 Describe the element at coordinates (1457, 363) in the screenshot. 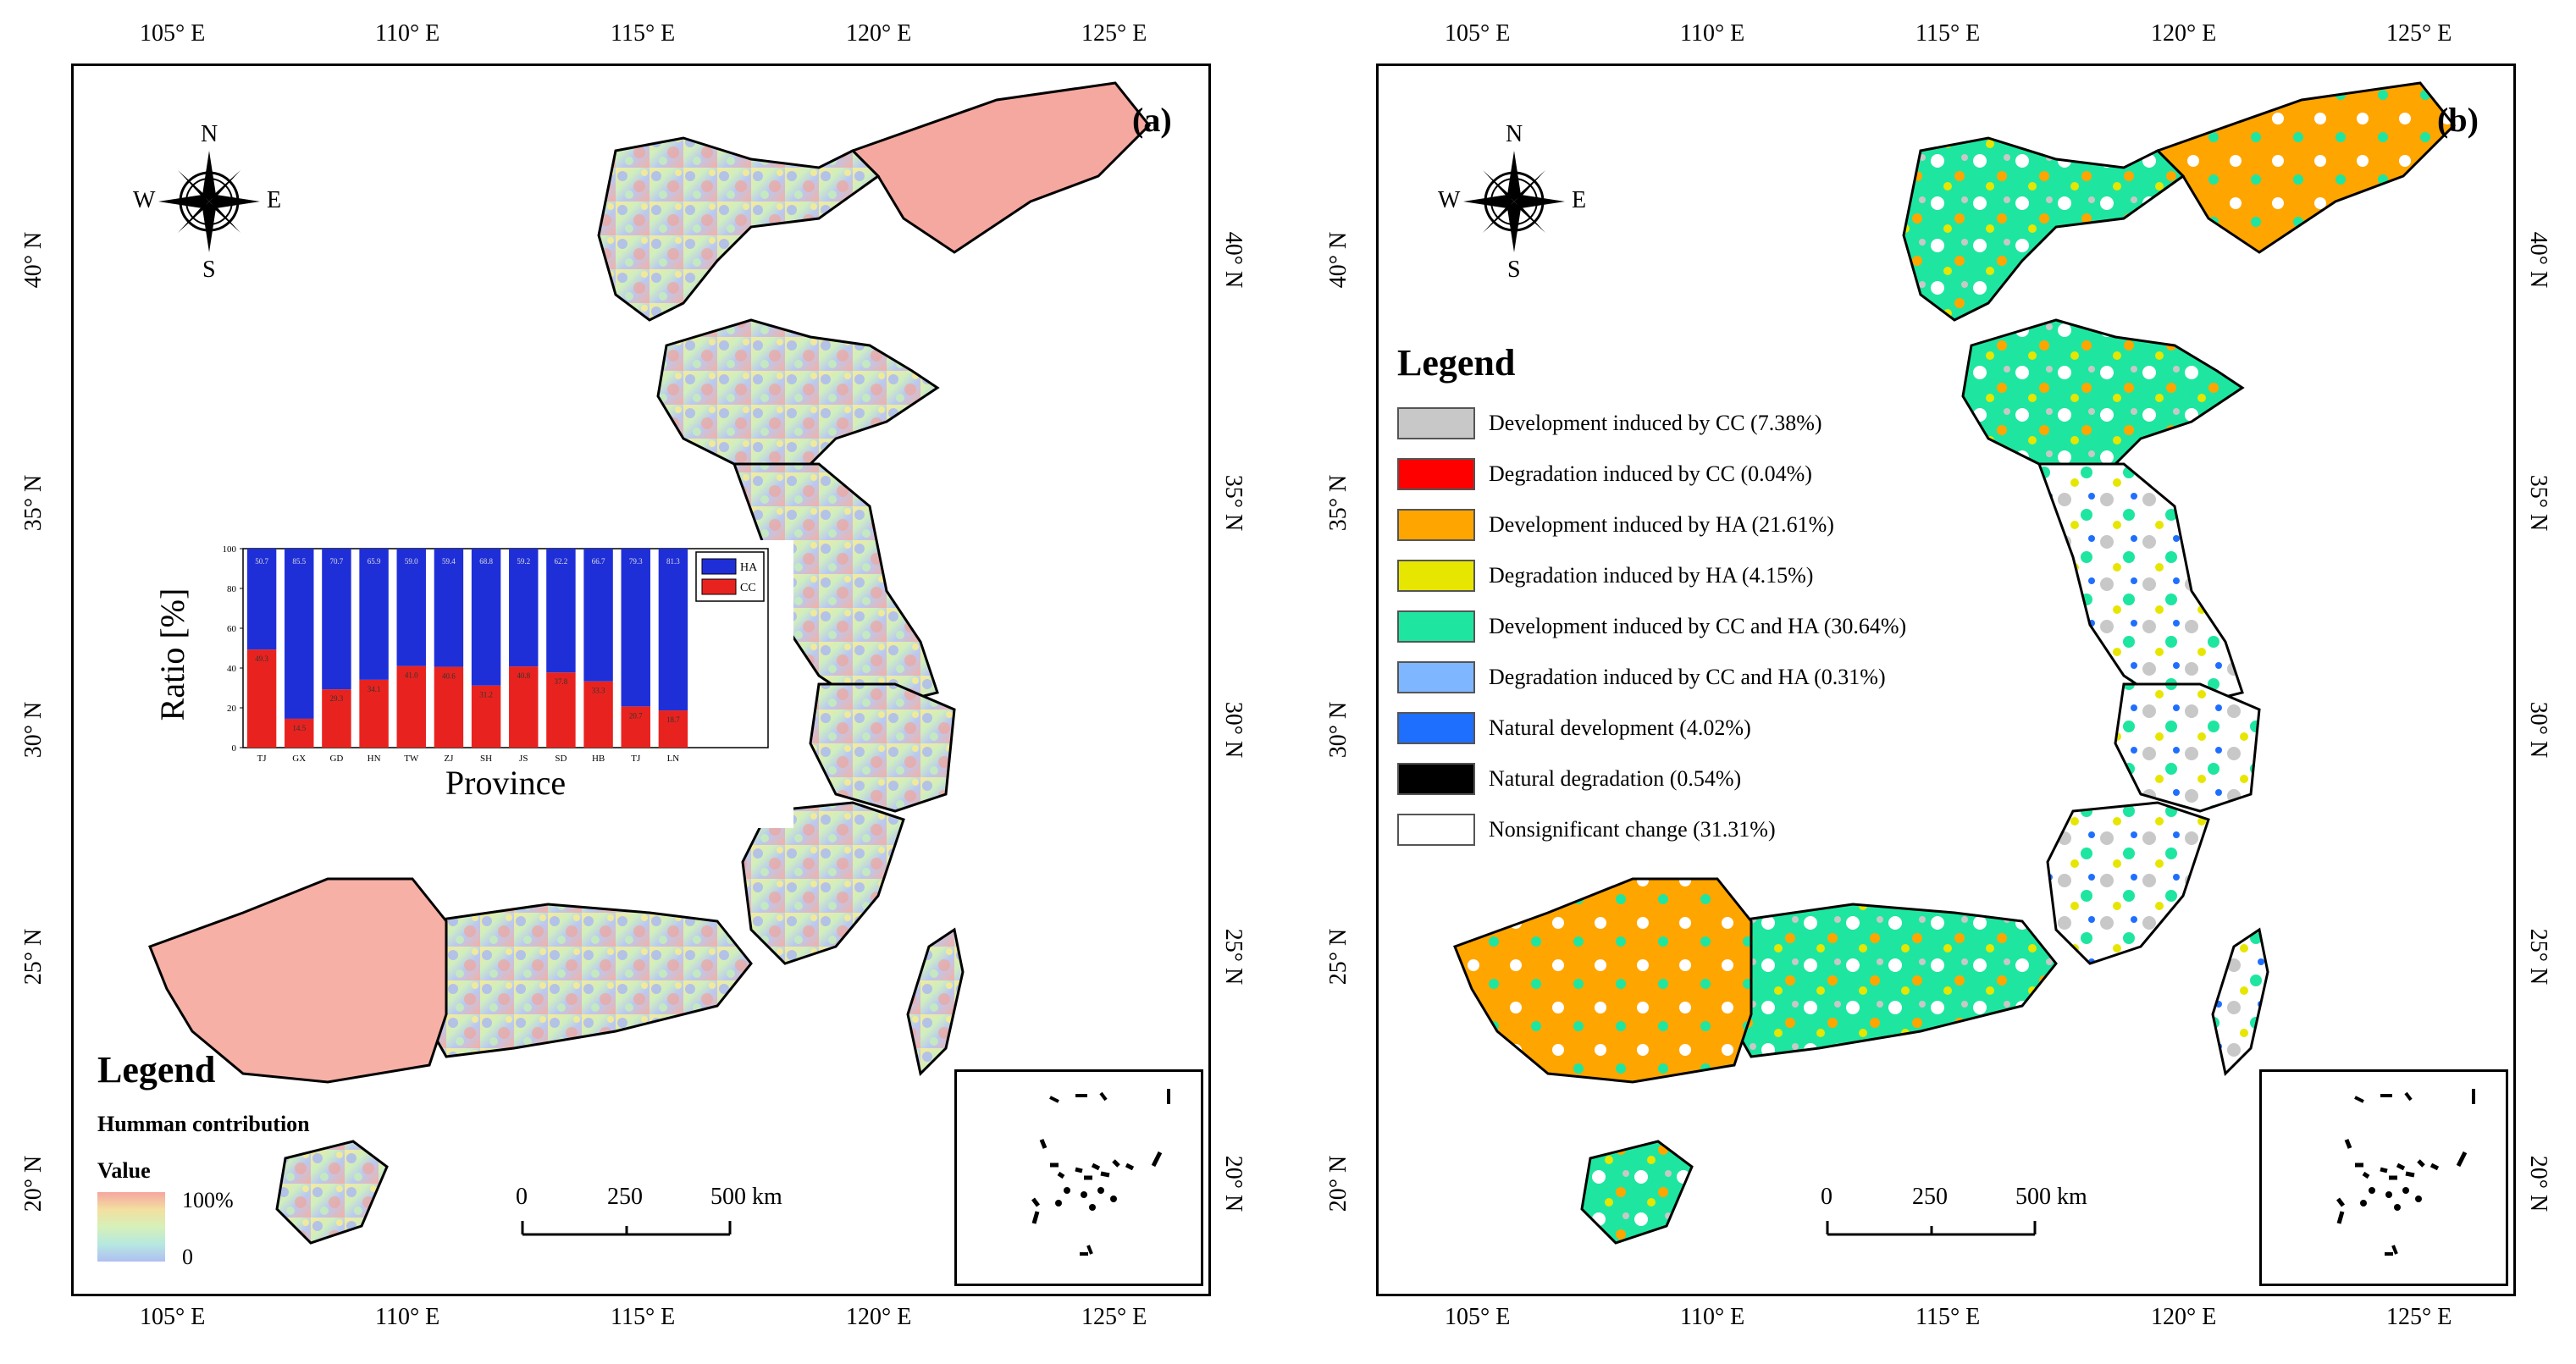

I see `legend-title: Legend` at that location.